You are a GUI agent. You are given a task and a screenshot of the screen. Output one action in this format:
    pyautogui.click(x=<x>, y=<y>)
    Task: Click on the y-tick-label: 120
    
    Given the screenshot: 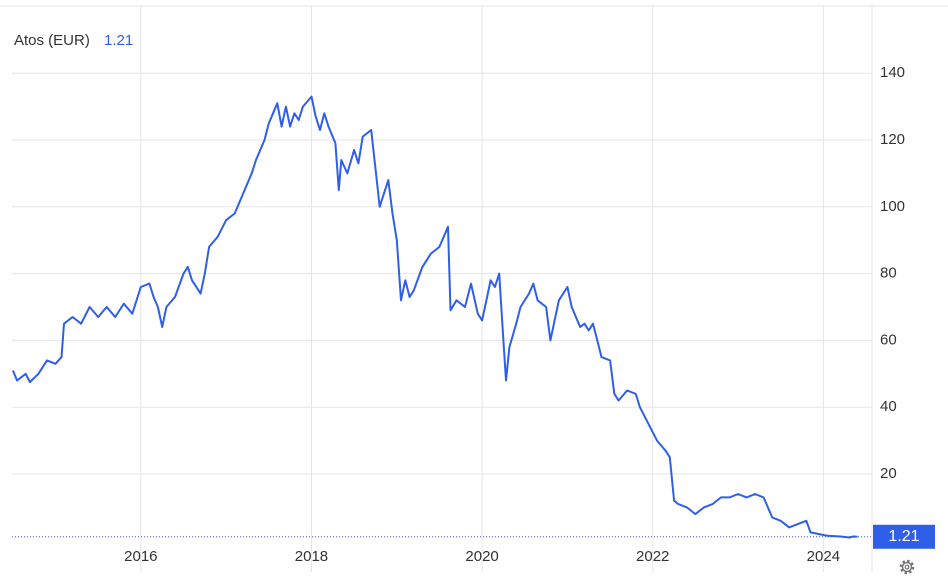 What is the action you would take?
    pyautogui.click(x=892, y=139)
    